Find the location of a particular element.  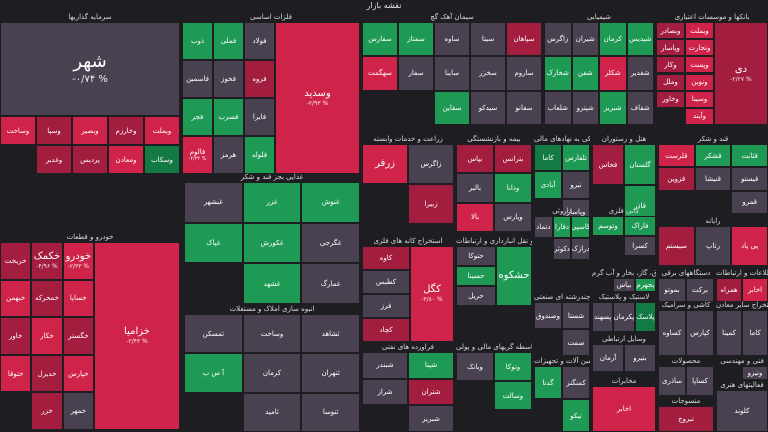

stock-tile: فلوله is located at coordinates (259, 155).